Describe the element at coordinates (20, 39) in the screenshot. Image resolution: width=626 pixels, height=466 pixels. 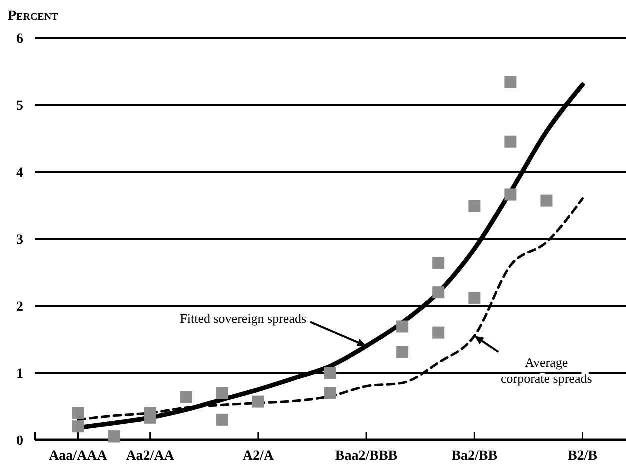
I see `y-tick-label: 6` at that location.